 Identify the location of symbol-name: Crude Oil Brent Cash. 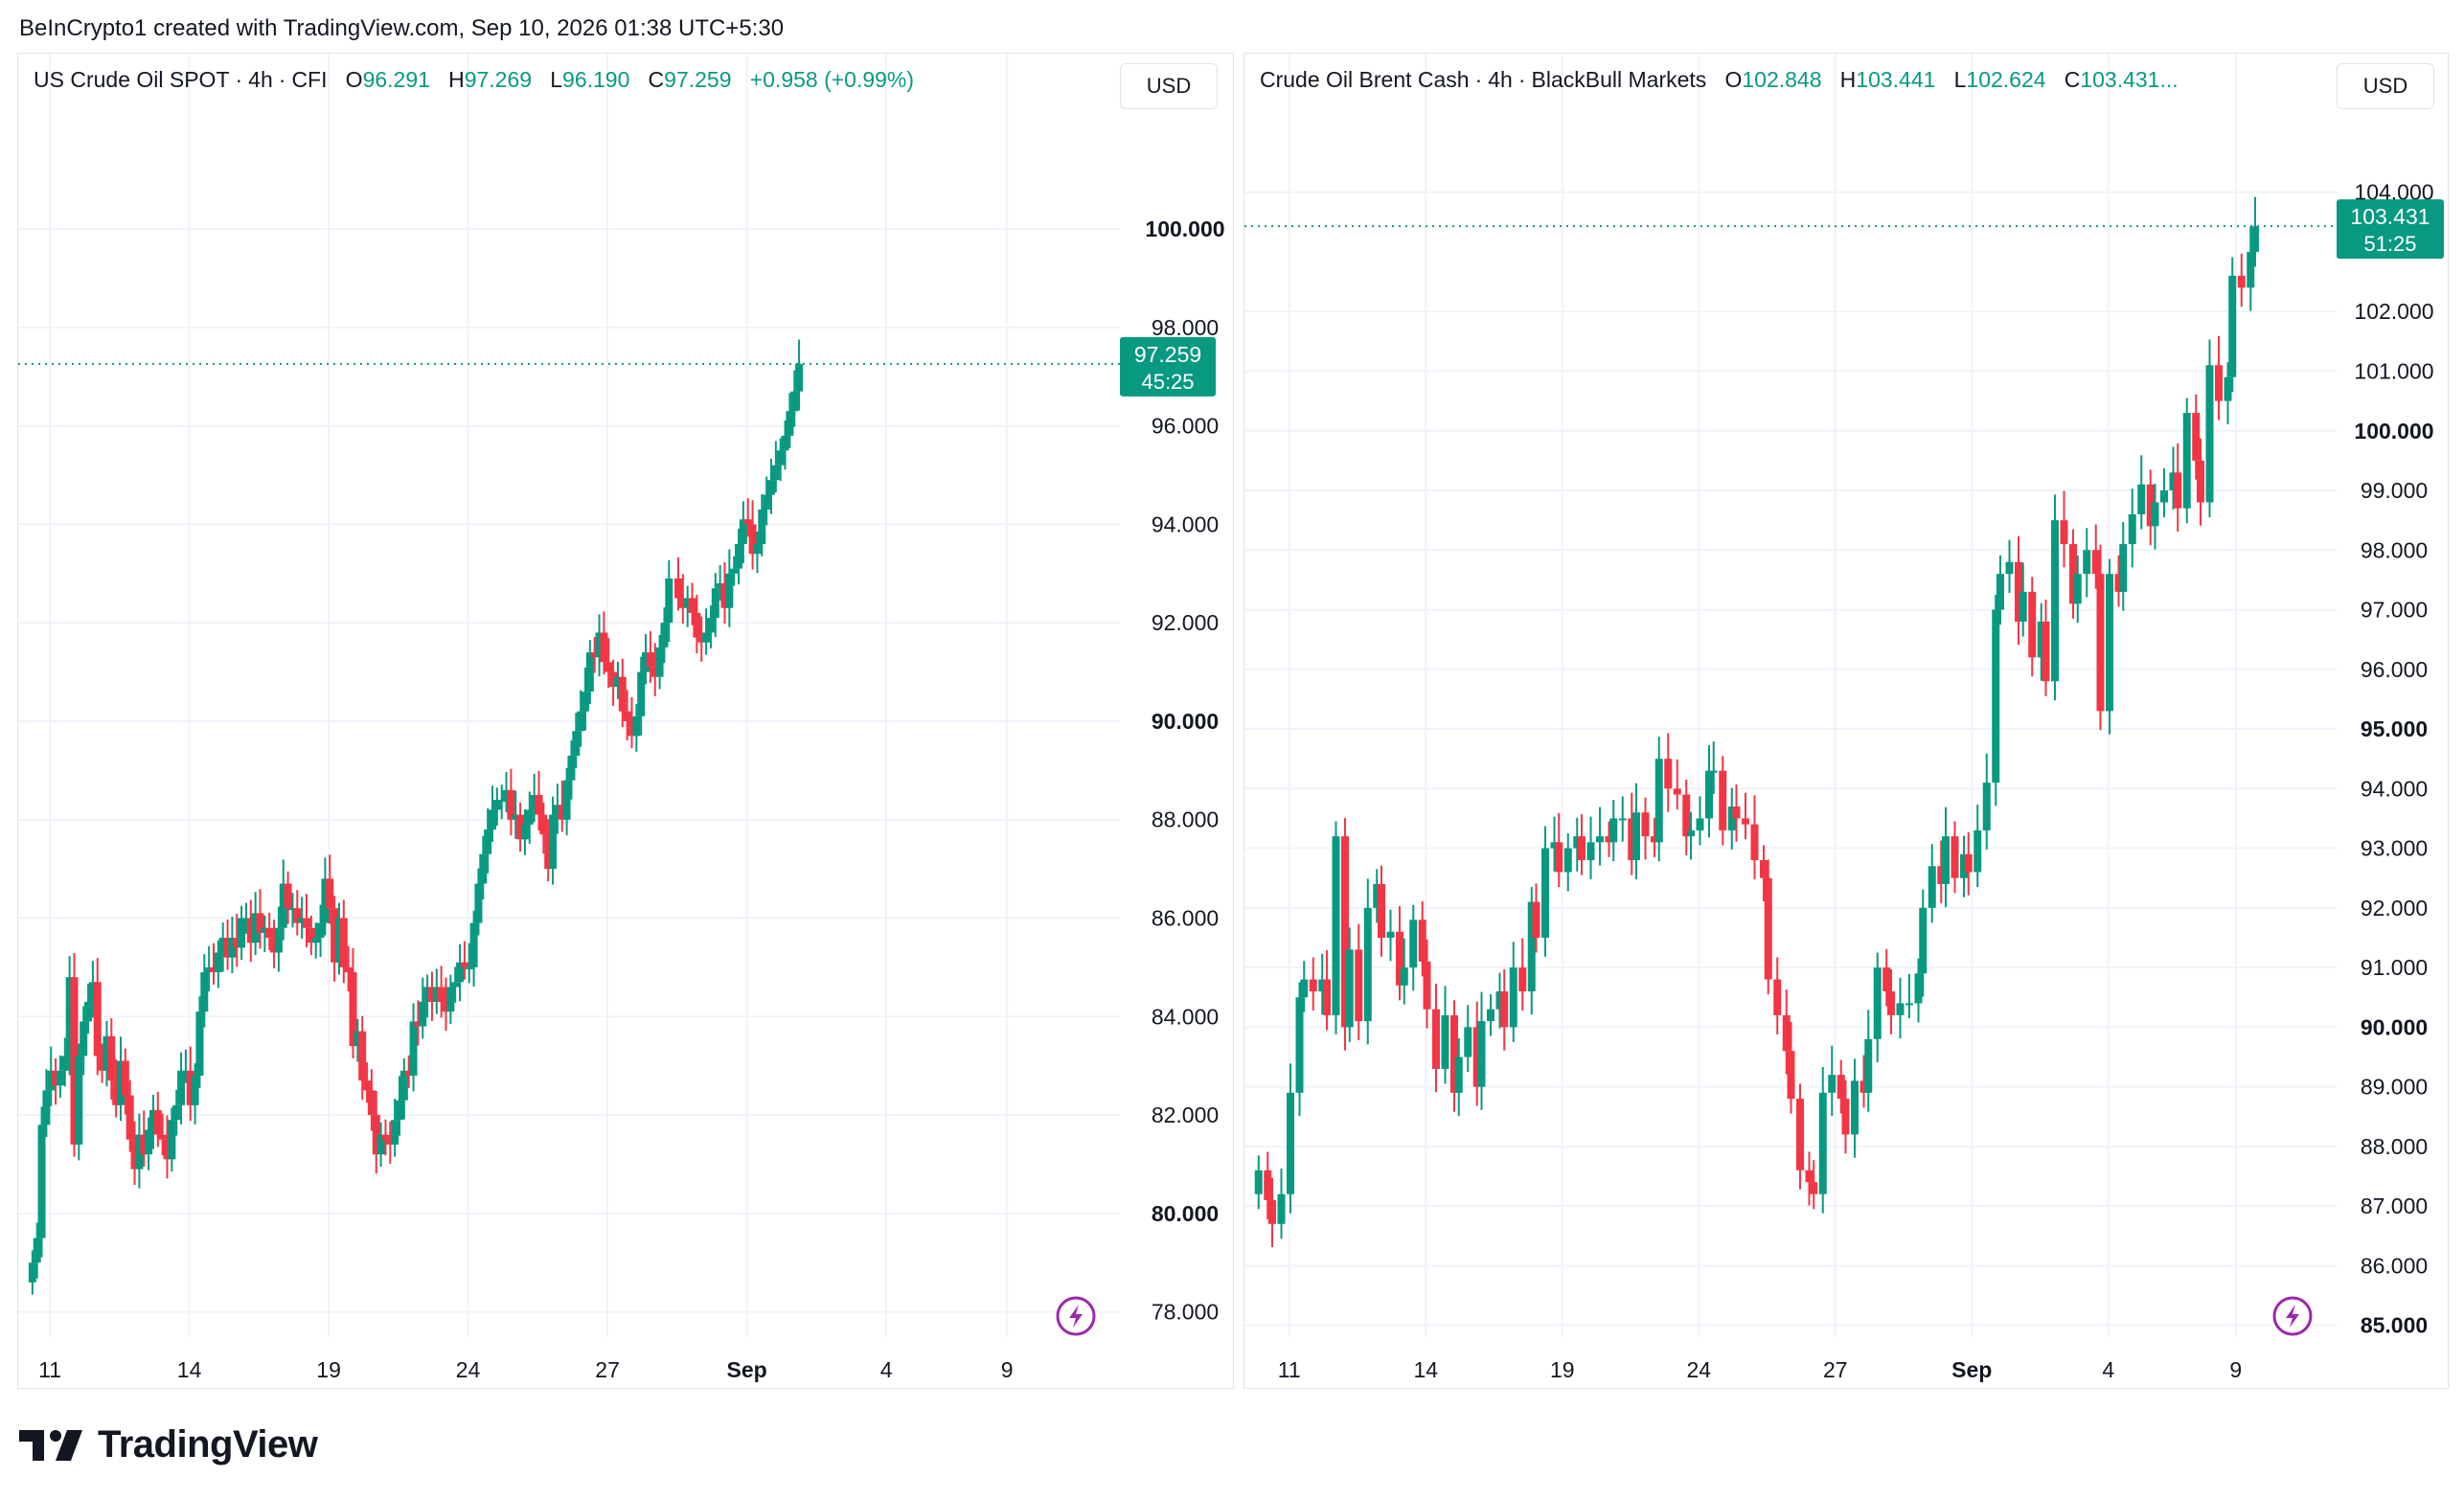
(1365, 79).